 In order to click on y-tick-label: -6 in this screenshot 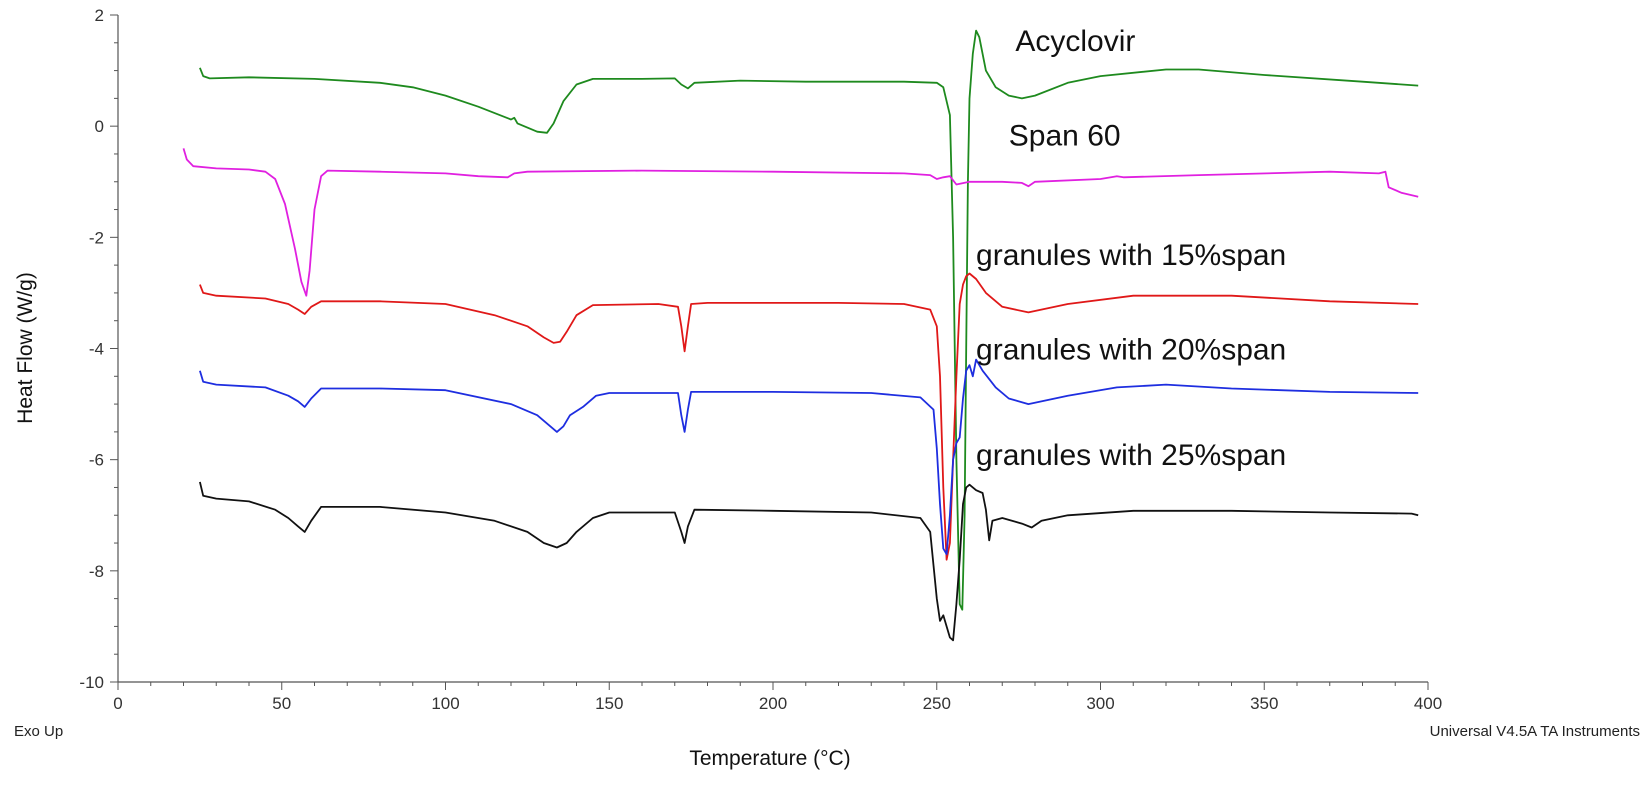, I will do `click(96, 460)`.